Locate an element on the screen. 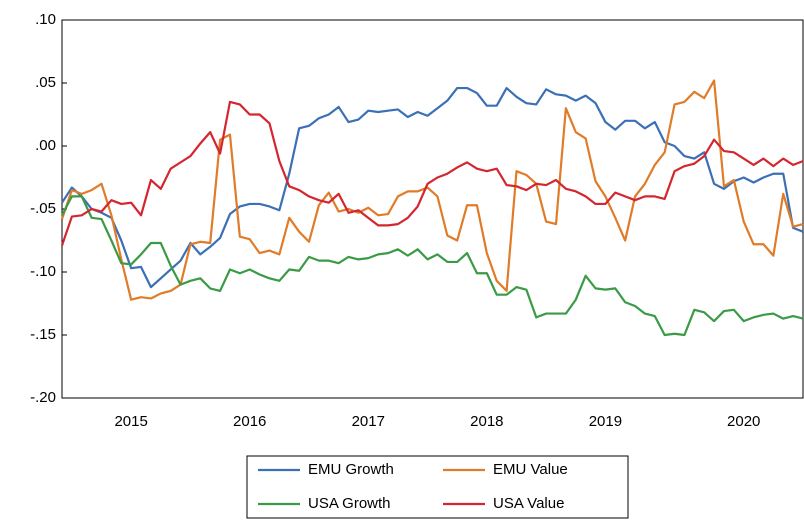 The height and width of the screenshot is (521, 804). x-tick-label: 2015 is located at coordinates (130, 421).